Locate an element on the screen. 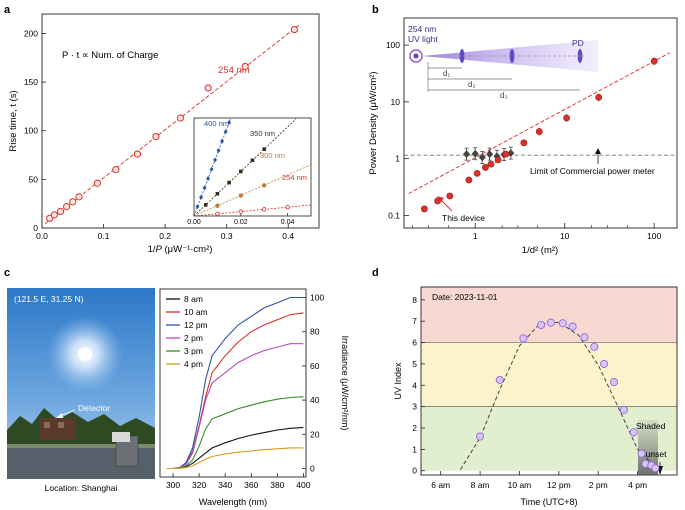 Image resolution: width=685 pixels, height=510 pixels. plot-frame is located at coordinates (549, 381).